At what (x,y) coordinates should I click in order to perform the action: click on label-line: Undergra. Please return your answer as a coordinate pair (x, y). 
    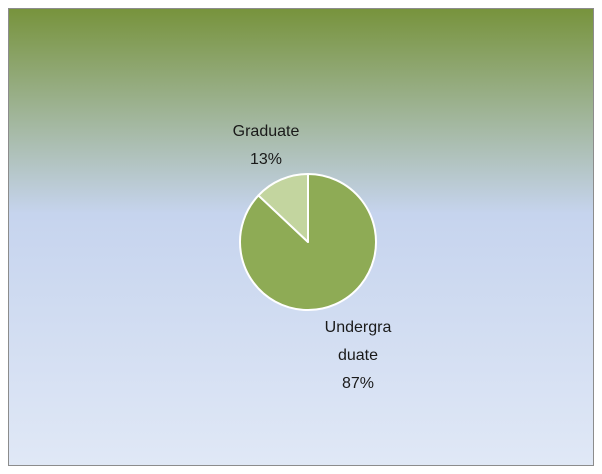
    Looking at the image, I should click on (358, 327).